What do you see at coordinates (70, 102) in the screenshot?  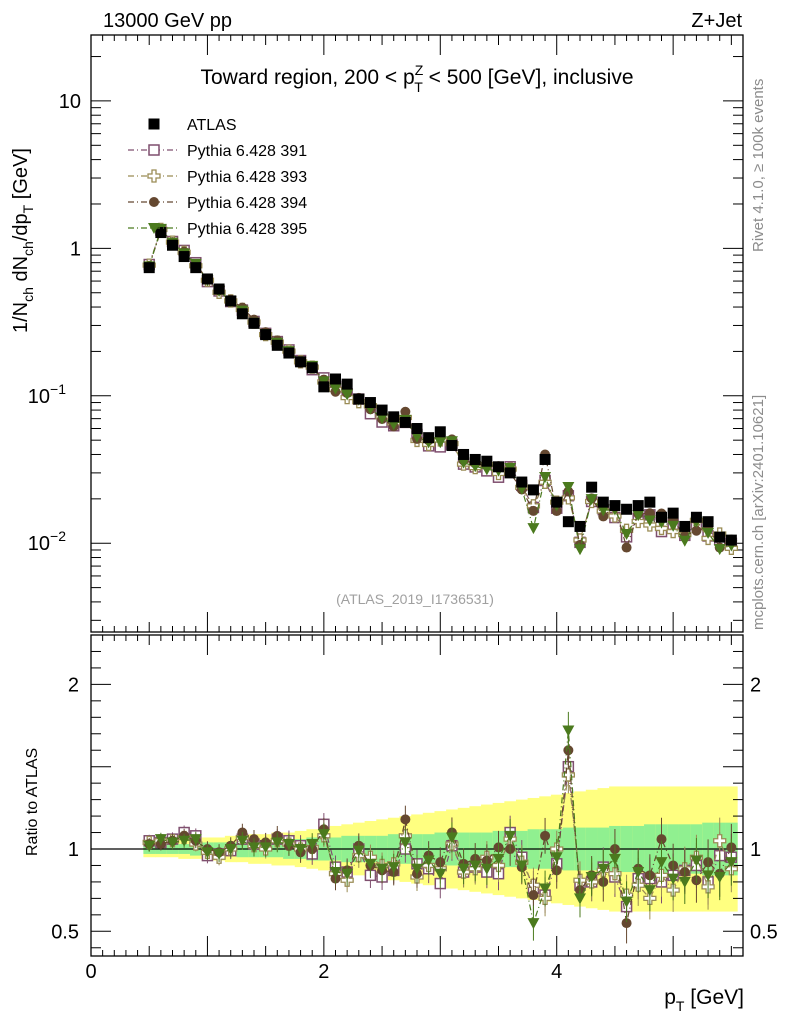 I see `y-tick-label: 10` at bounding box center [70, 102].